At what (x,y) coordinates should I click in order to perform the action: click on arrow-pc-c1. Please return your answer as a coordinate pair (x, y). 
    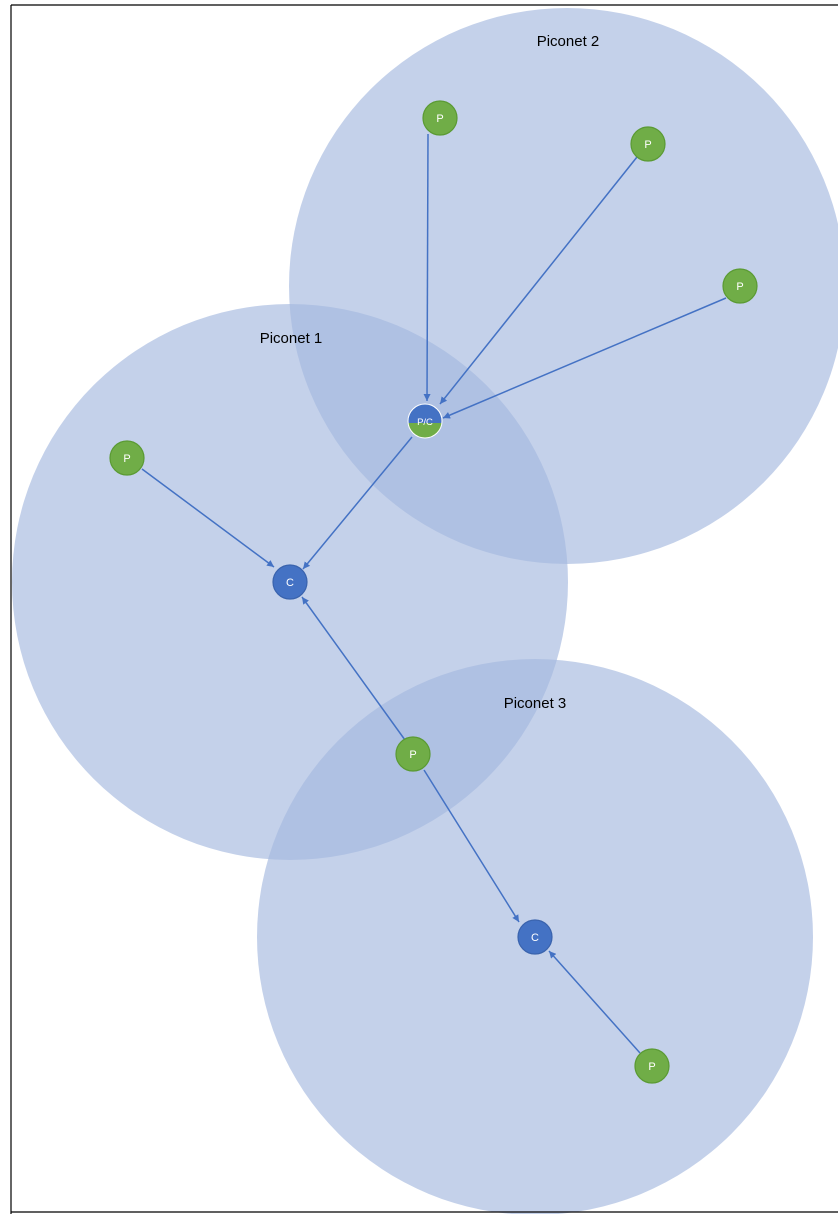
    Looking at the image, I should click on (357, 503).